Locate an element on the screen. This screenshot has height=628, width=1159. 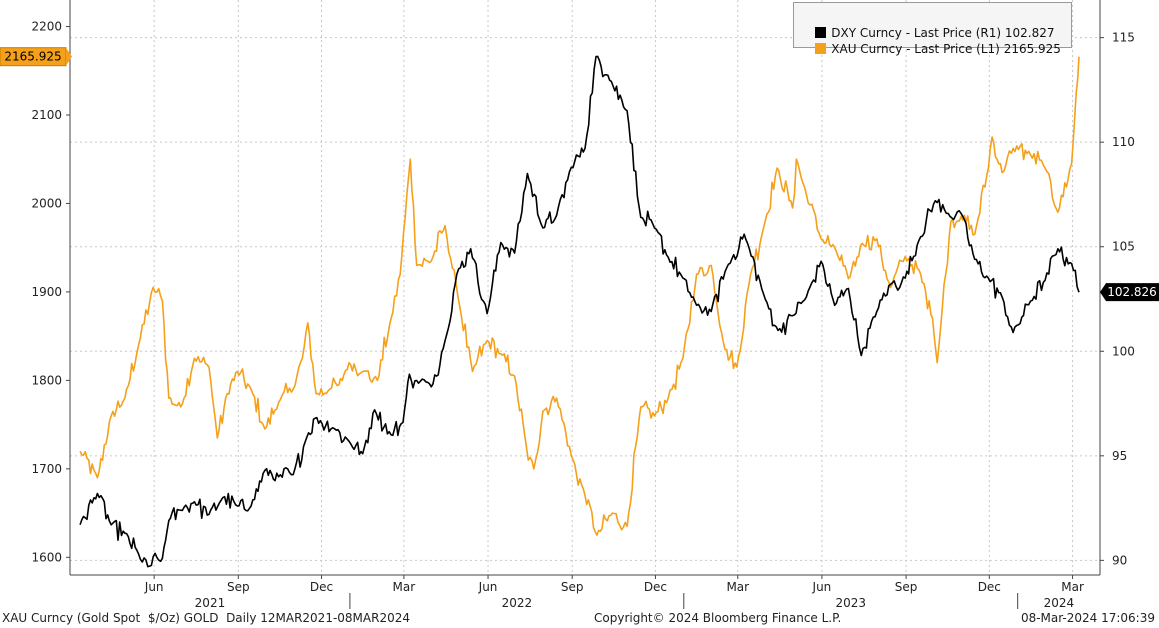
legend-label-dxy: DXY Curncy - Last Price (R1) is located at coordinates (916, 33).